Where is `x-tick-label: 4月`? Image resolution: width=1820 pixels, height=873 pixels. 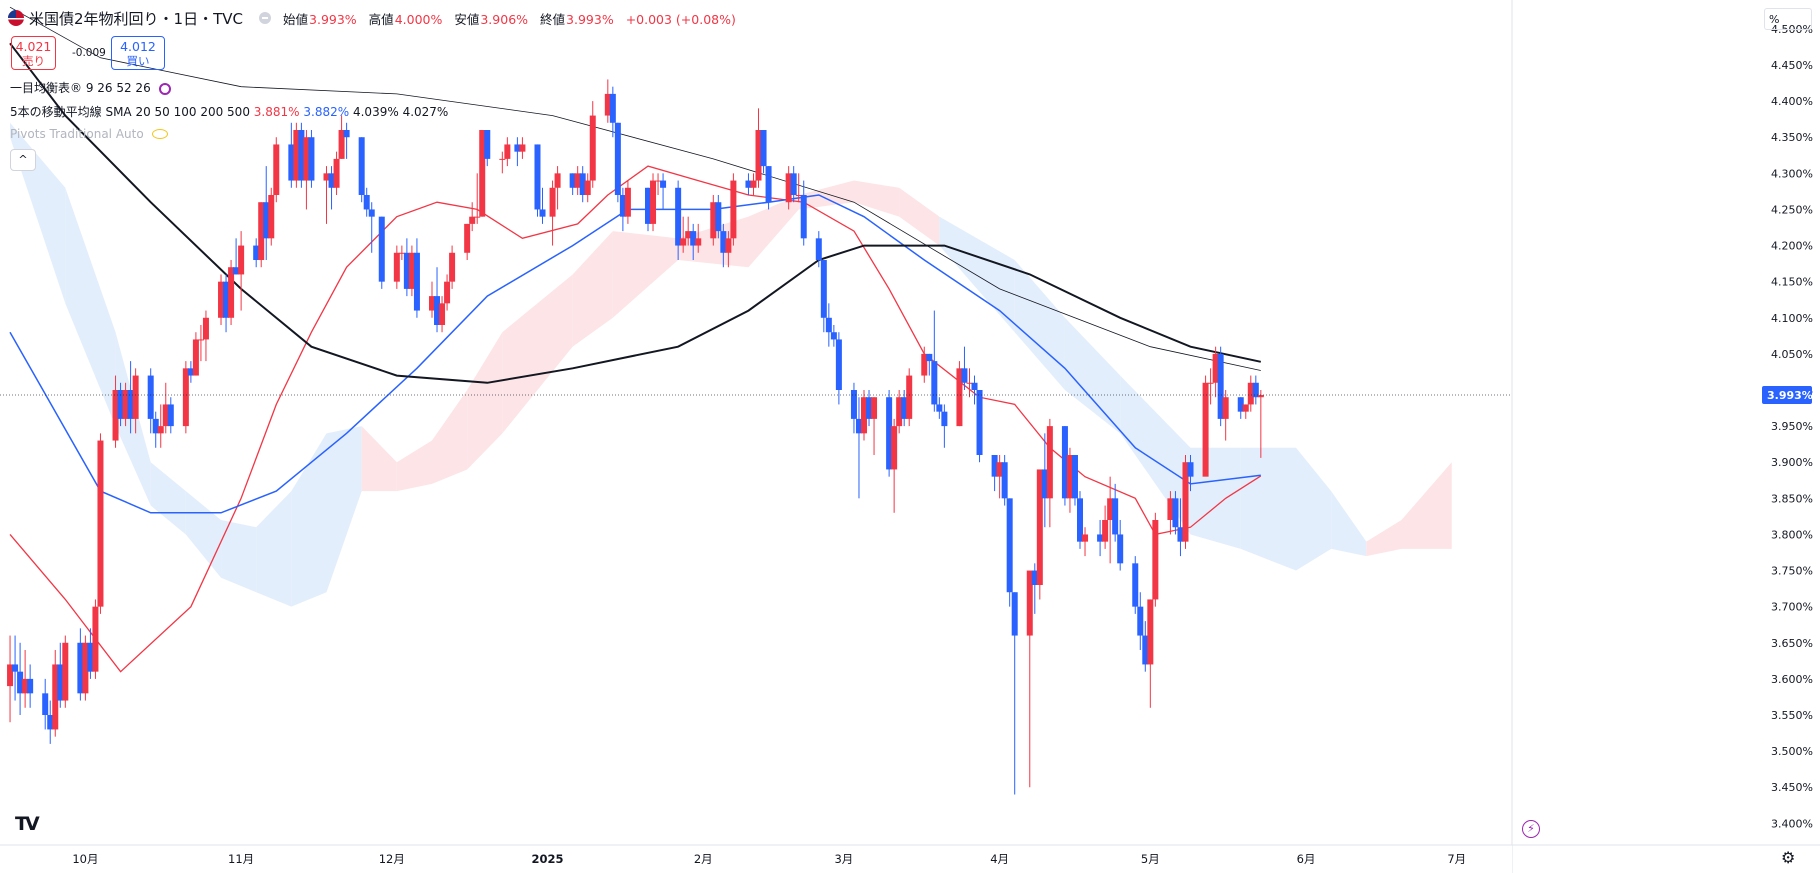
x-tick-label: 4月 is located at coordinates (999, 859).